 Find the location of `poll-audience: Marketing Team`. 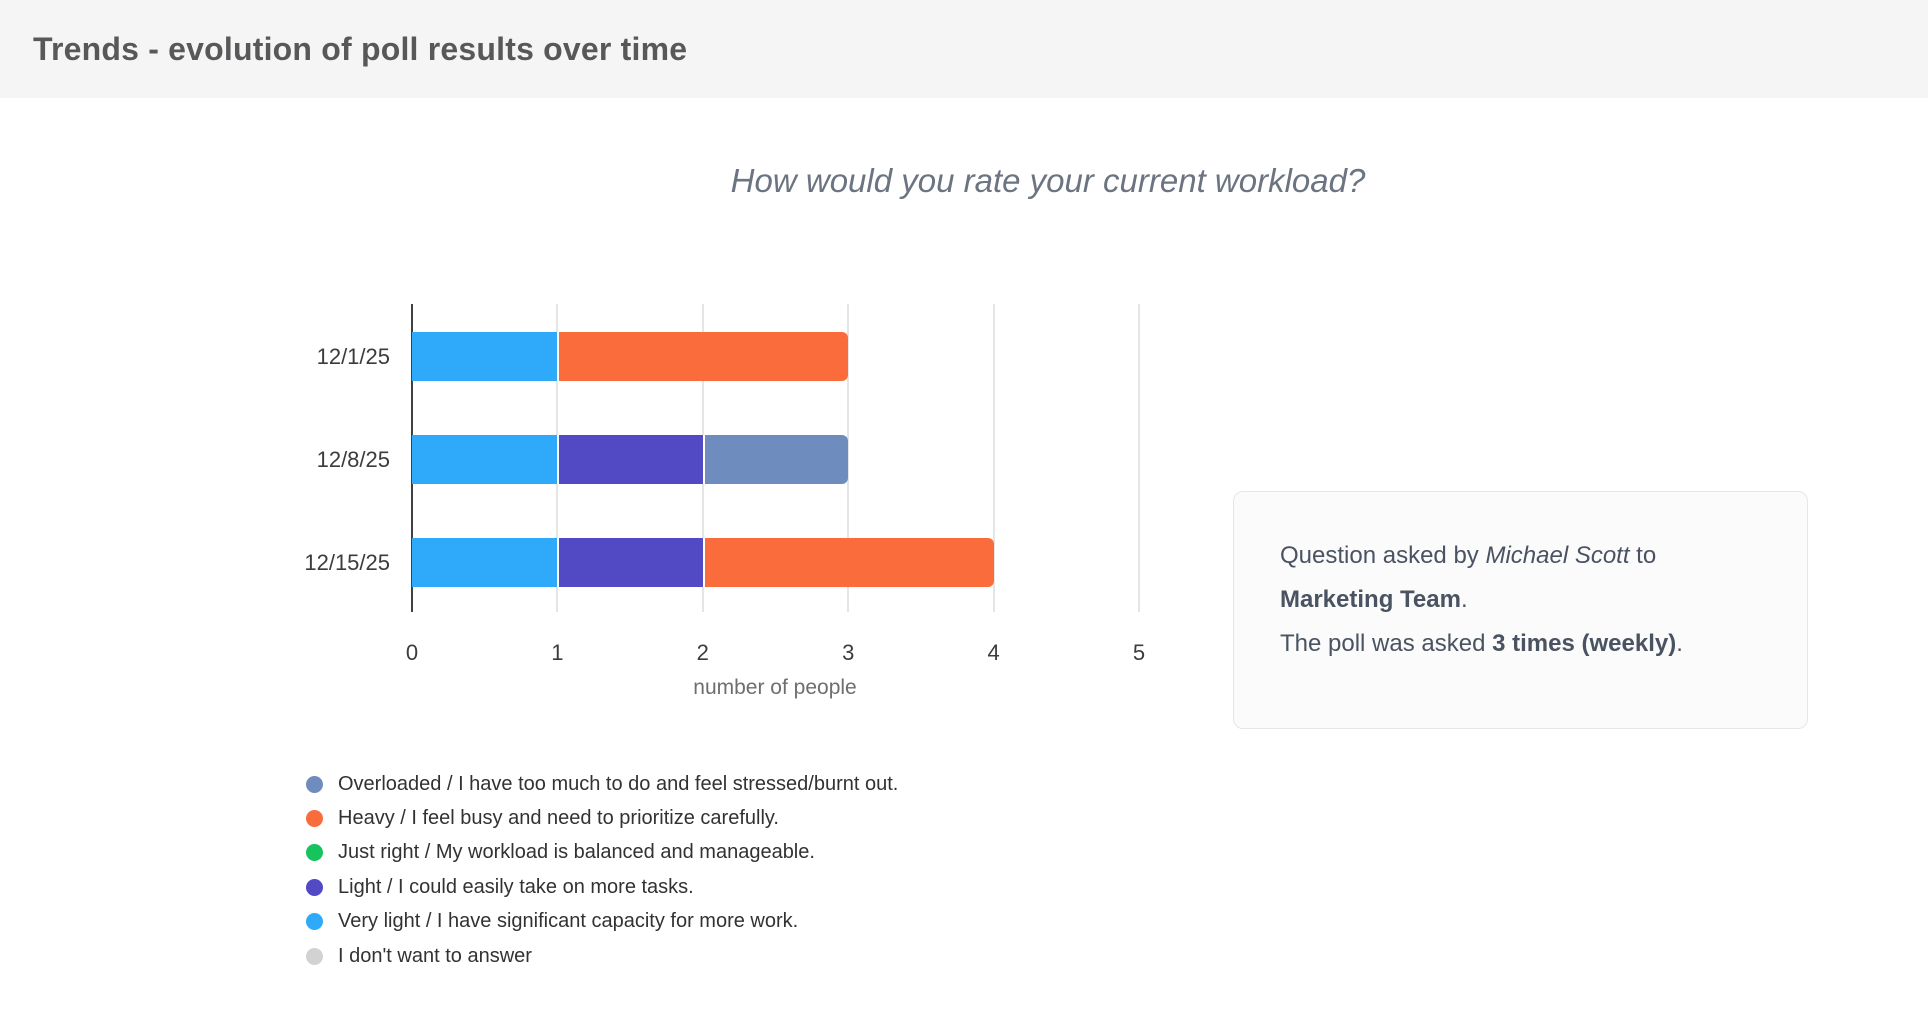

poll-audience: Marketing Team is located at coordinates (1370, 599).